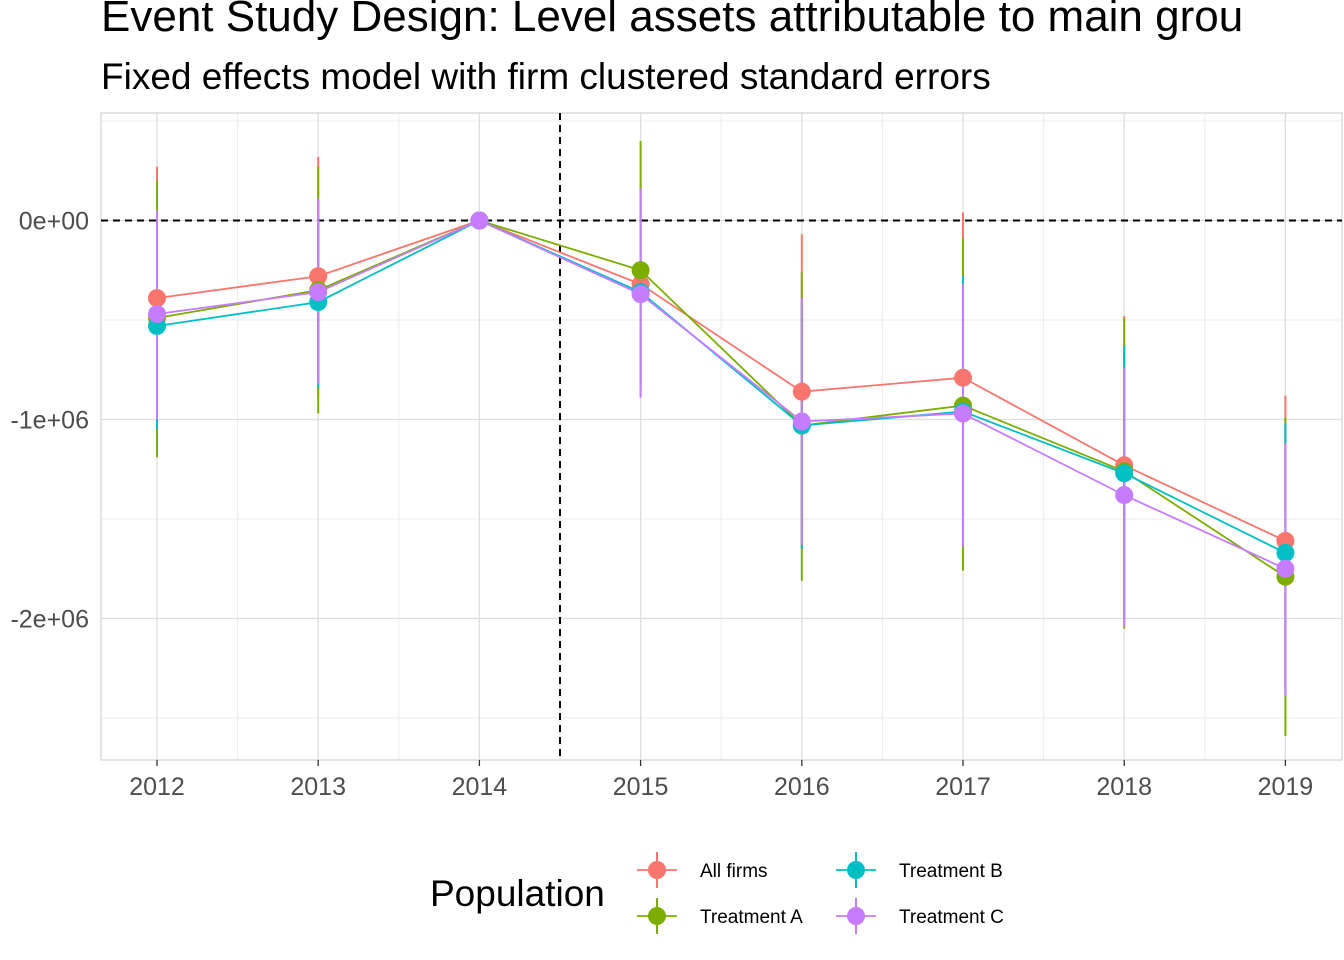  Describe the element at coordinates (49, 421) in the screenshot. I see `y-tick-label: -1e+06` at that location.